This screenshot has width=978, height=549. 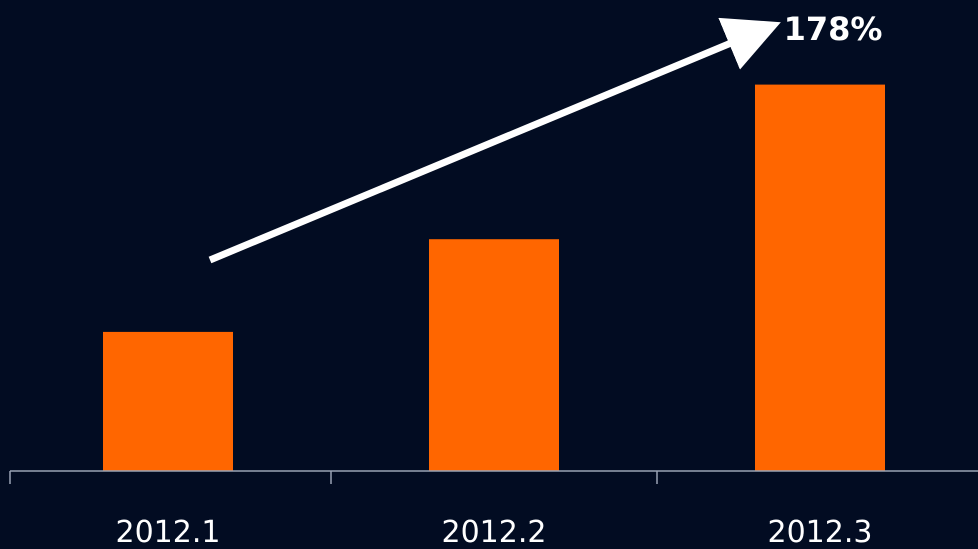 What do you see at coordinates (333, 477) in the screenshot?
I see `x-axis-ticks` at bounding box center [333, 477].